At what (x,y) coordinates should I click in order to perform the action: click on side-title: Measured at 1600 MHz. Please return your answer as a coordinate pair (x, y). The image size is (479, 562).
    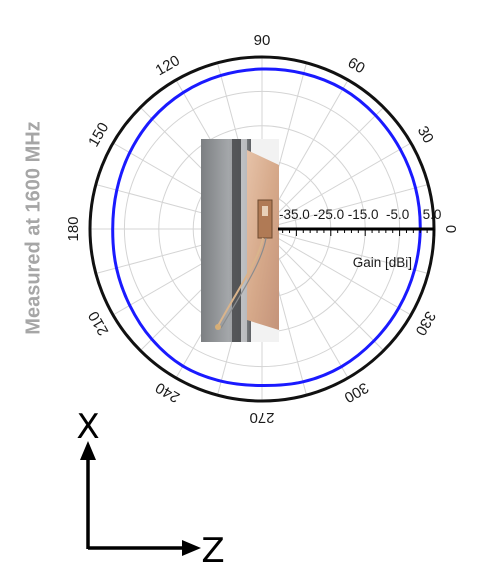
    Looking at the image, I should click on (33, 227).